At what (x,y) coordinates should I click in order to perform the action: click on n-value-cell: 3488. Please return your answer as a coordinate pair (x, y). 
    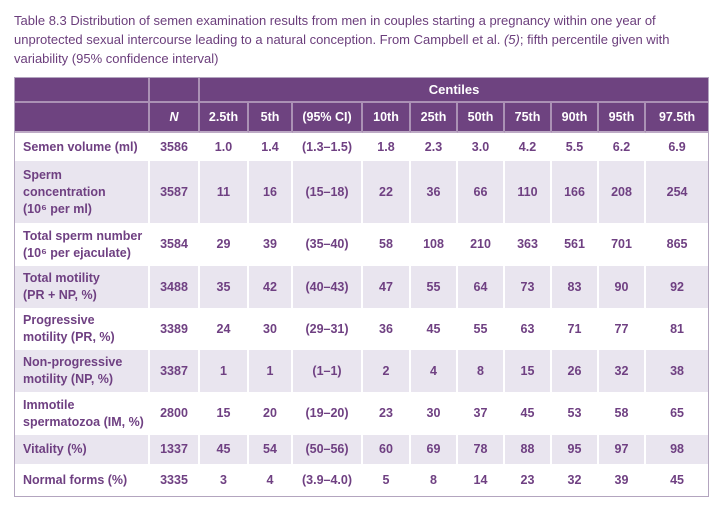
    Looking at the image, I should click on (175, 287).